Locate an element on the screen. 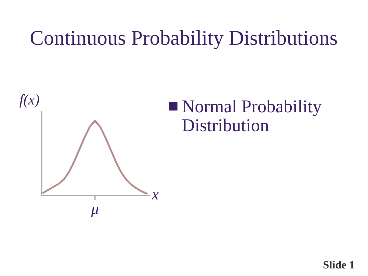 The height and width of the screenshot is (276, 368). text: Slide 1 is located at coordinates (339, 264).